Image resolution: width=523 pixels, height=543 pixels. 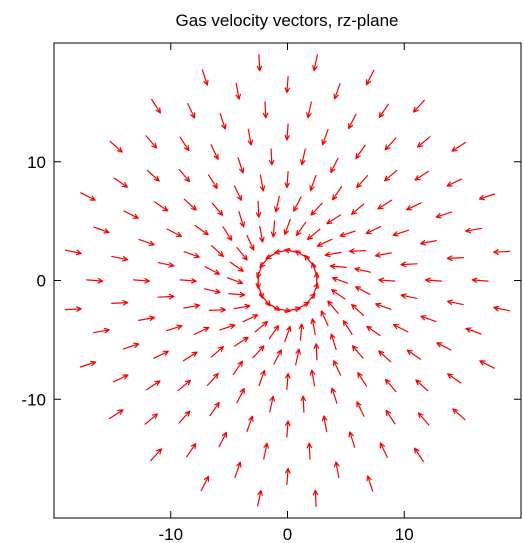 What do you see at coordinates (36, 162) in the screenshot?
I see `y-tick-label: 10` at bounding box center [36, 162].